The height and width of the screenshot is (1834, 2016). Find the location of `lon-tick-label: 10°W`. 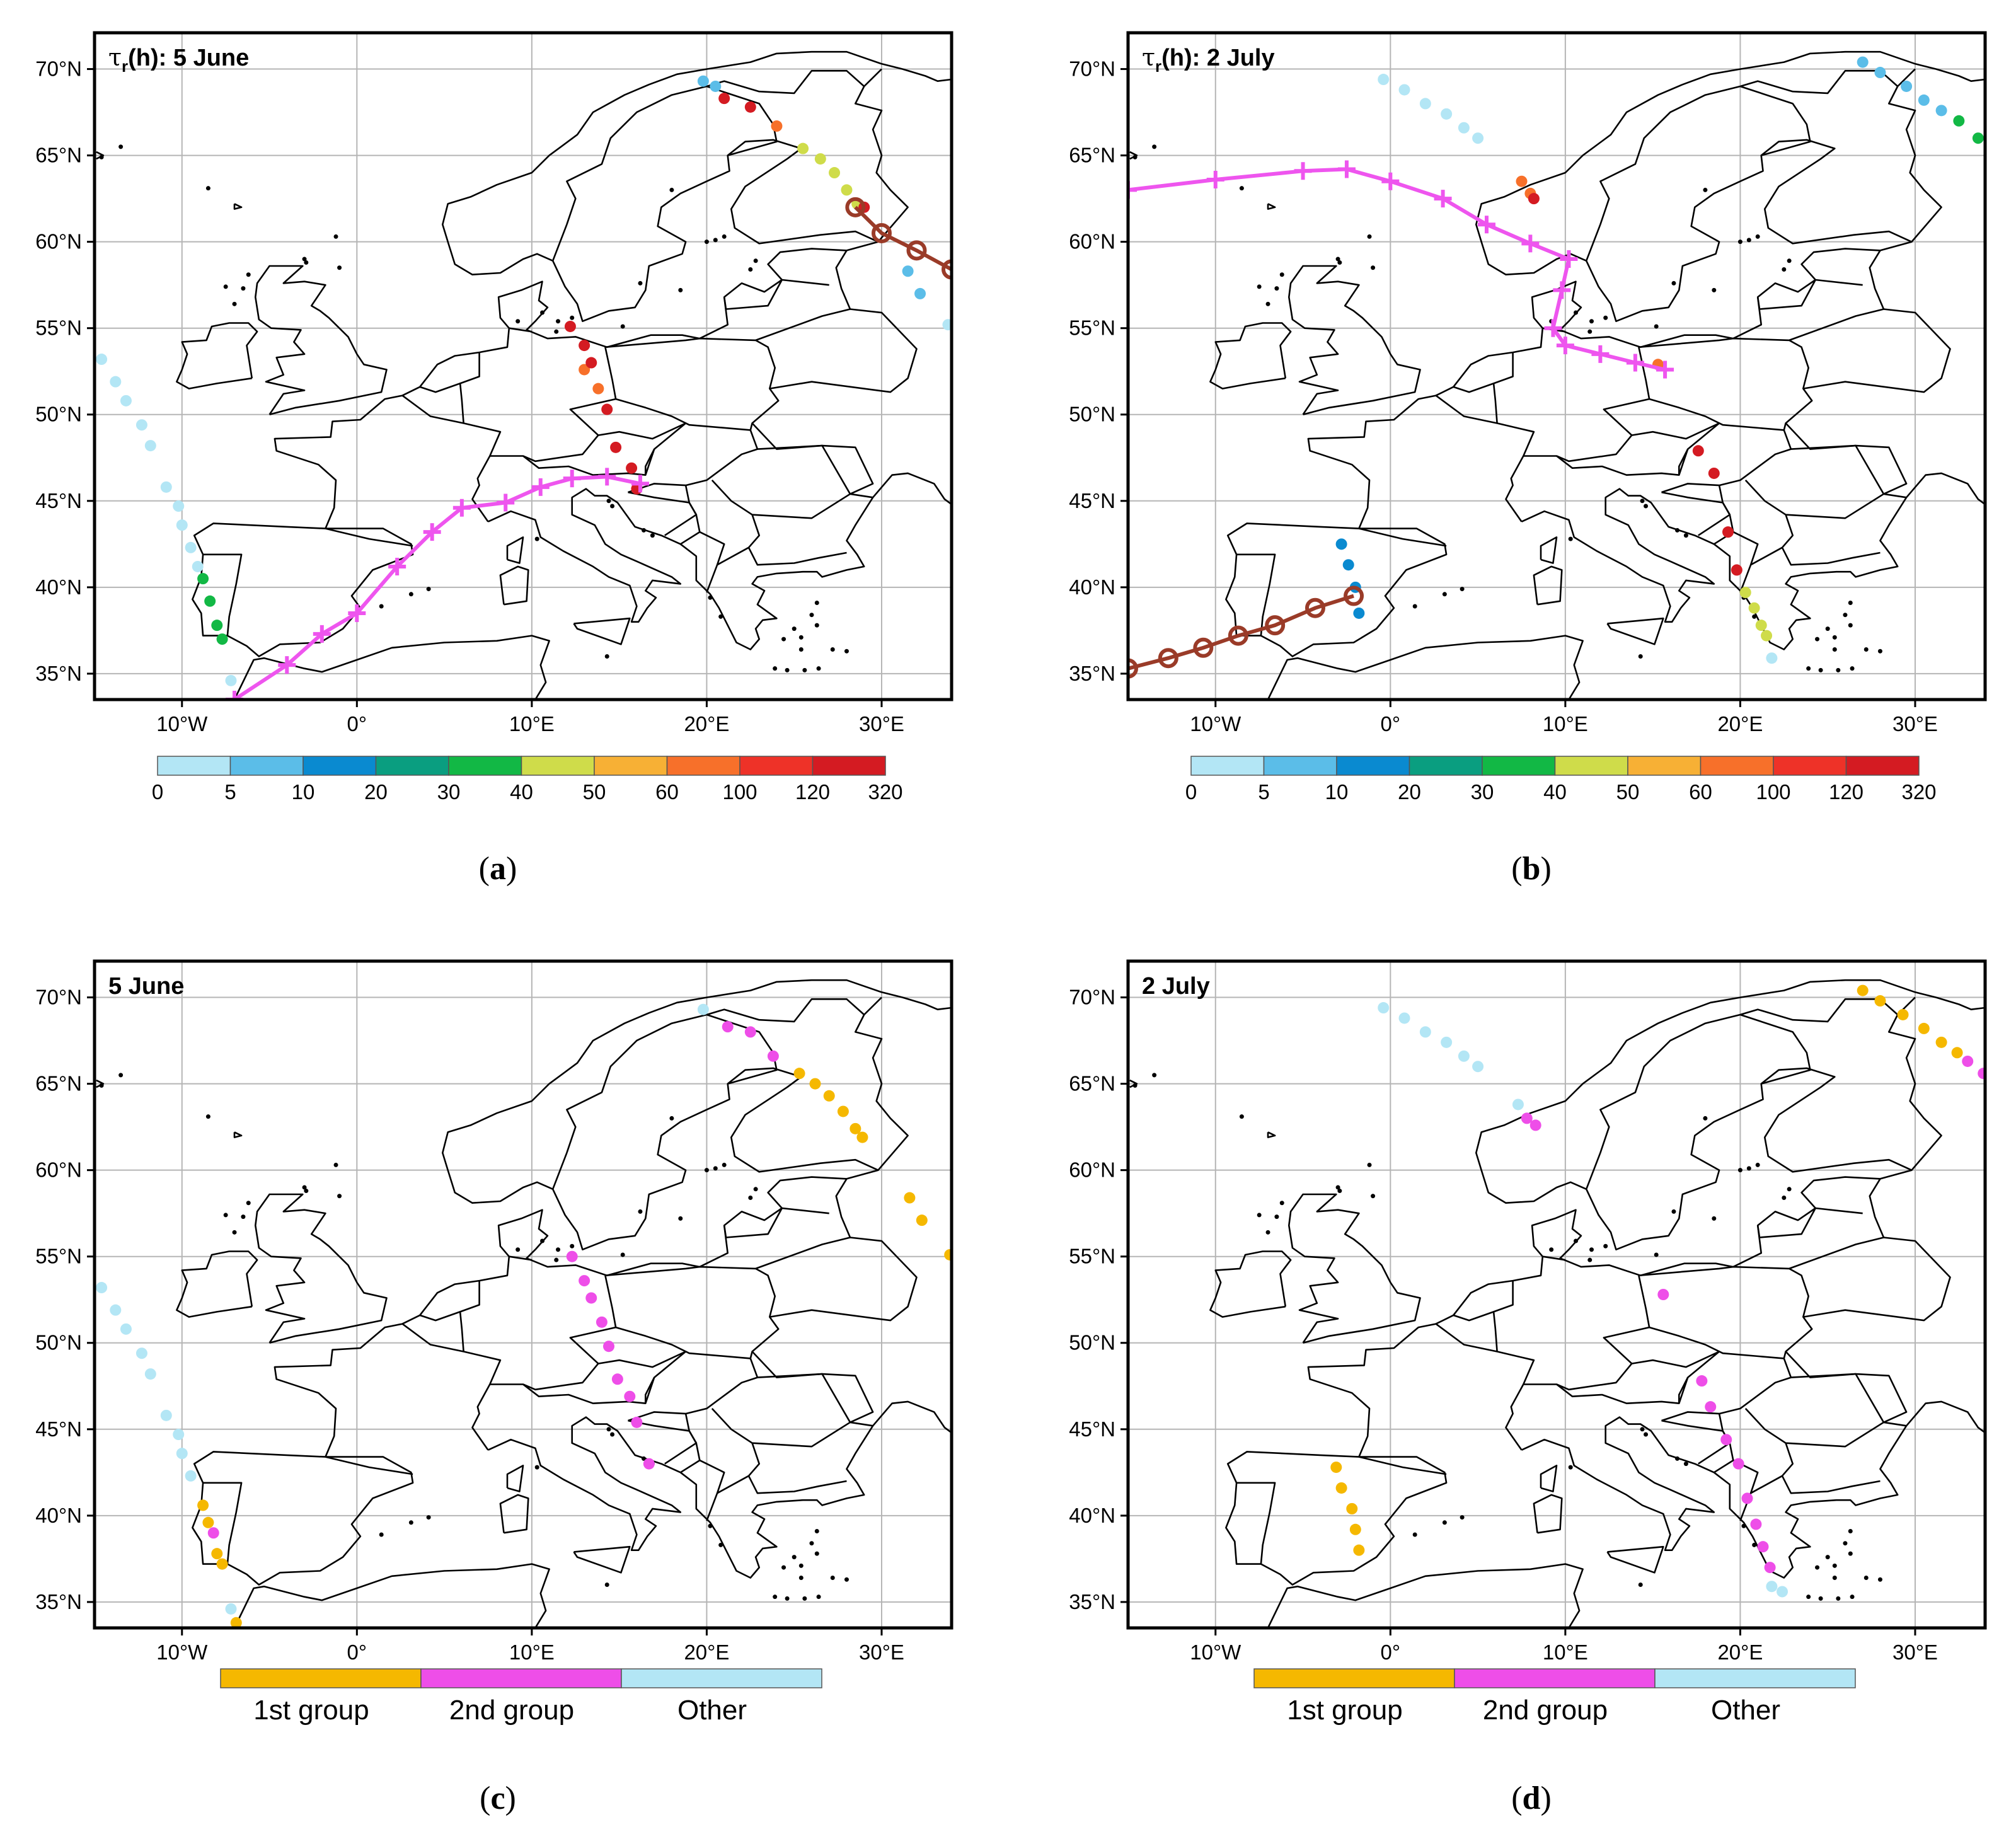

lon-tick-label: 10°W is located at coordinates (182, 1652).